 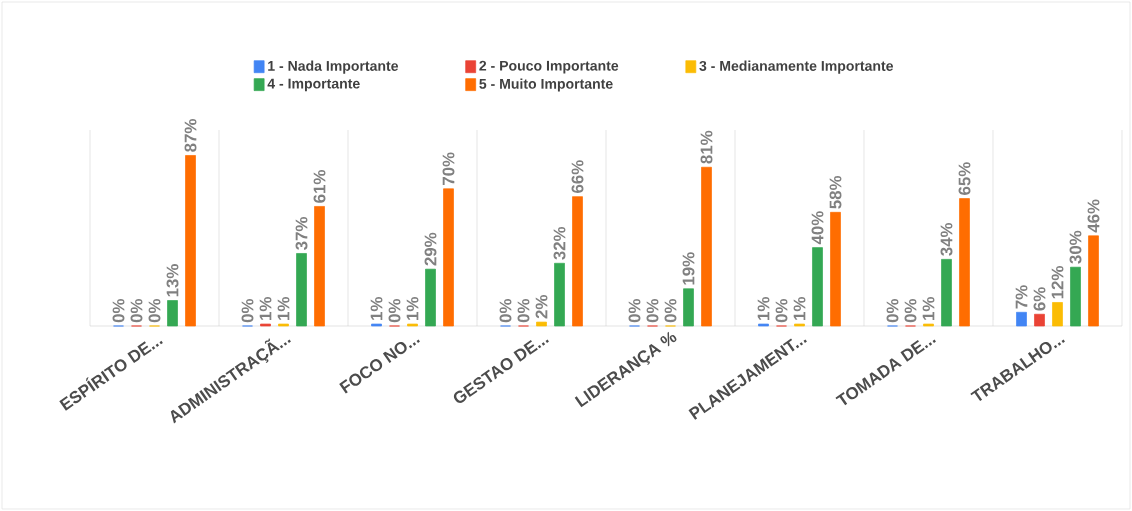 I want to click on legend-label: 5 - Muito Importante, so click(x=546, y=85).